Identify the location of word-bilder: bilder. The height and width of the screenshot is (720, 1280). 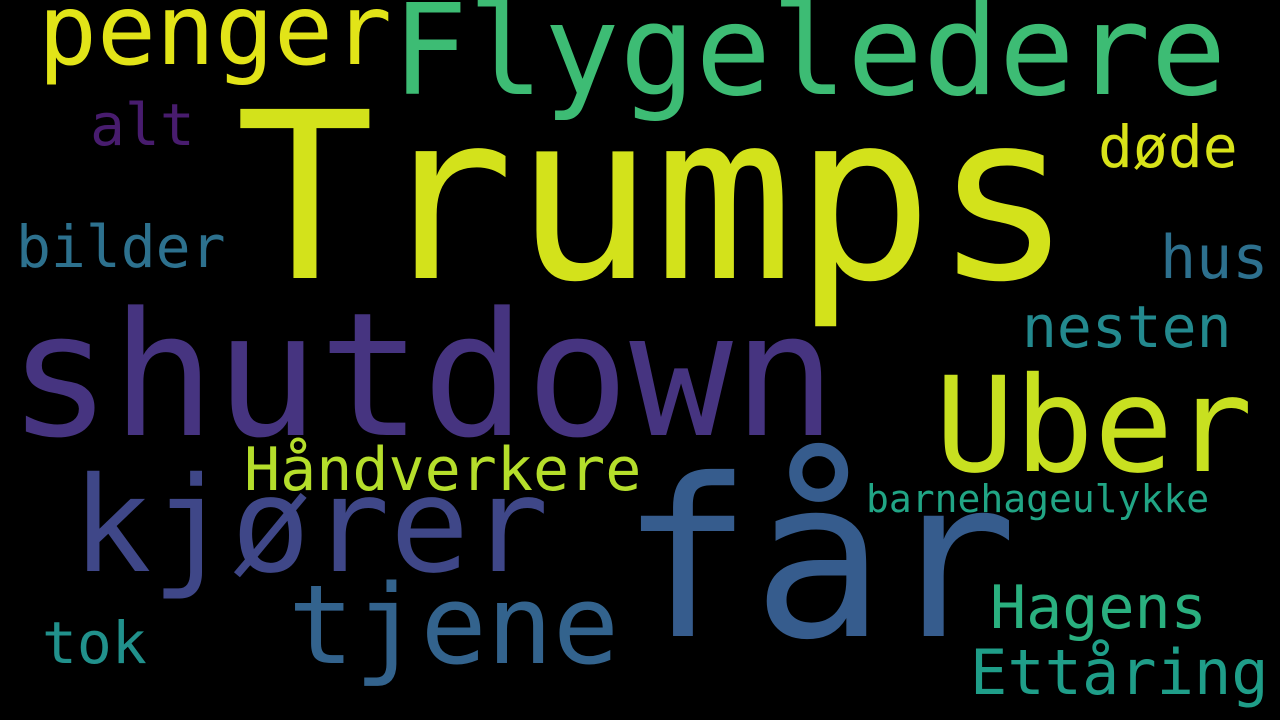
(121, 247).